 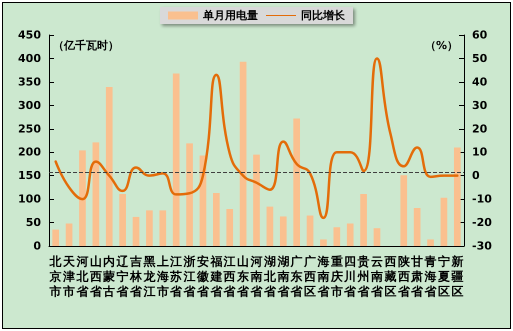 What do you see at coordinates (30, 58) in the screenshot?
I see `y-tick-label: 400` at bounding box center [30, 58].